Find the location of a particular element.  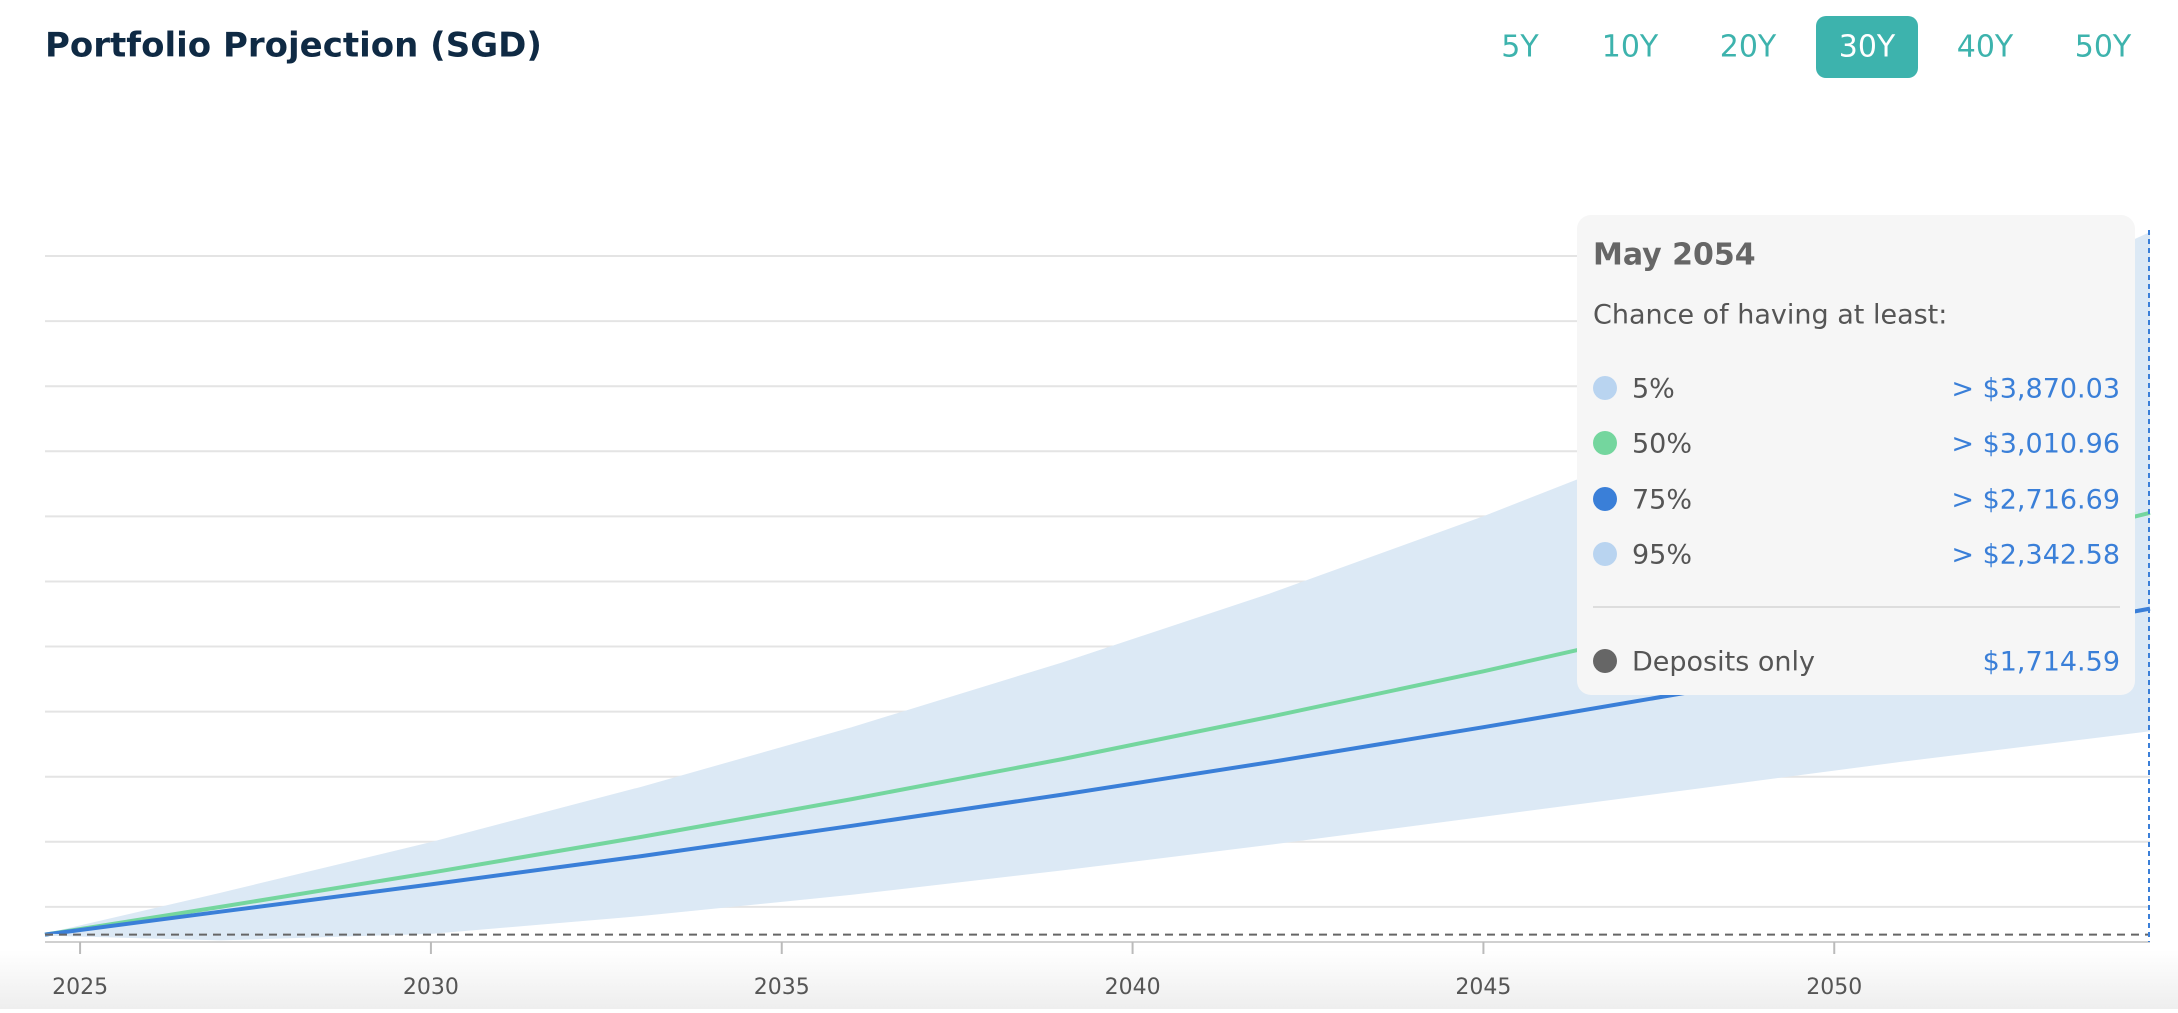

range-button-label: 50Y is located at coordinates (2103, 47).